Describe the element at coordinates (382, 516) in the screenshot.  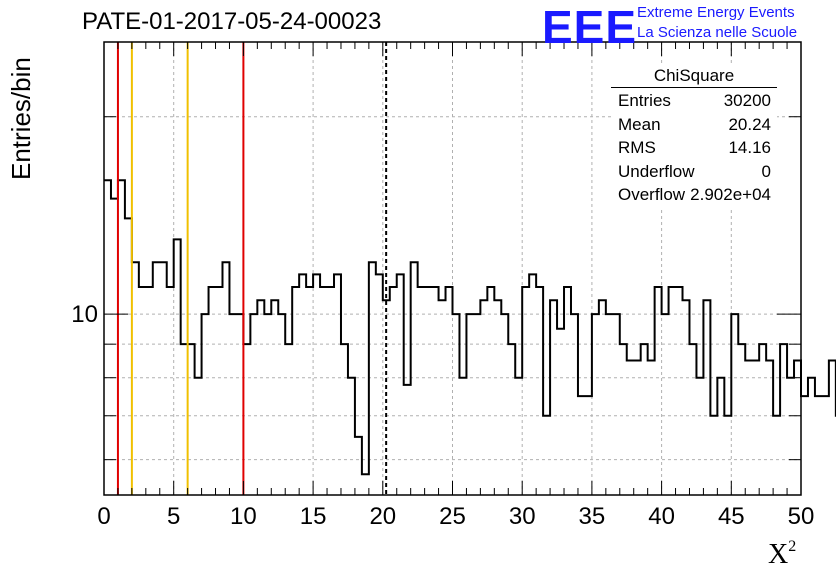
I see `x-tick-label: 20` at that location.